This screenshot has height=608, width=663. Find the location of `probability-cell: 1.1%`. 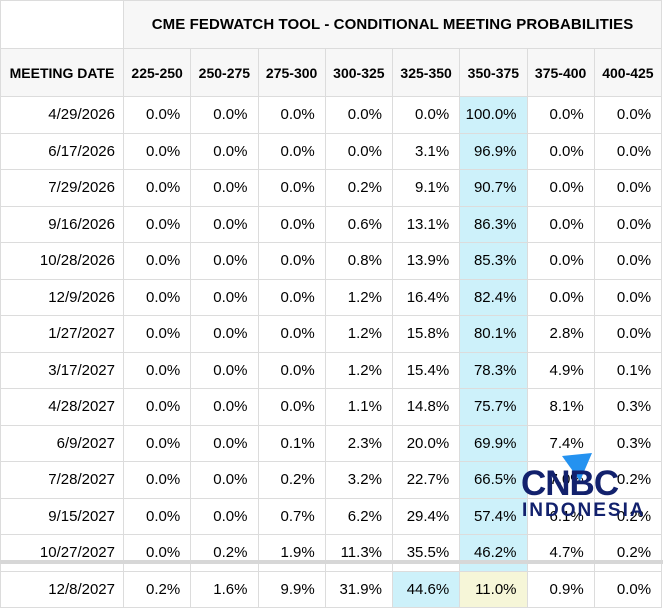

probability-cell: 1.1% is located at coordinates (359, 407).